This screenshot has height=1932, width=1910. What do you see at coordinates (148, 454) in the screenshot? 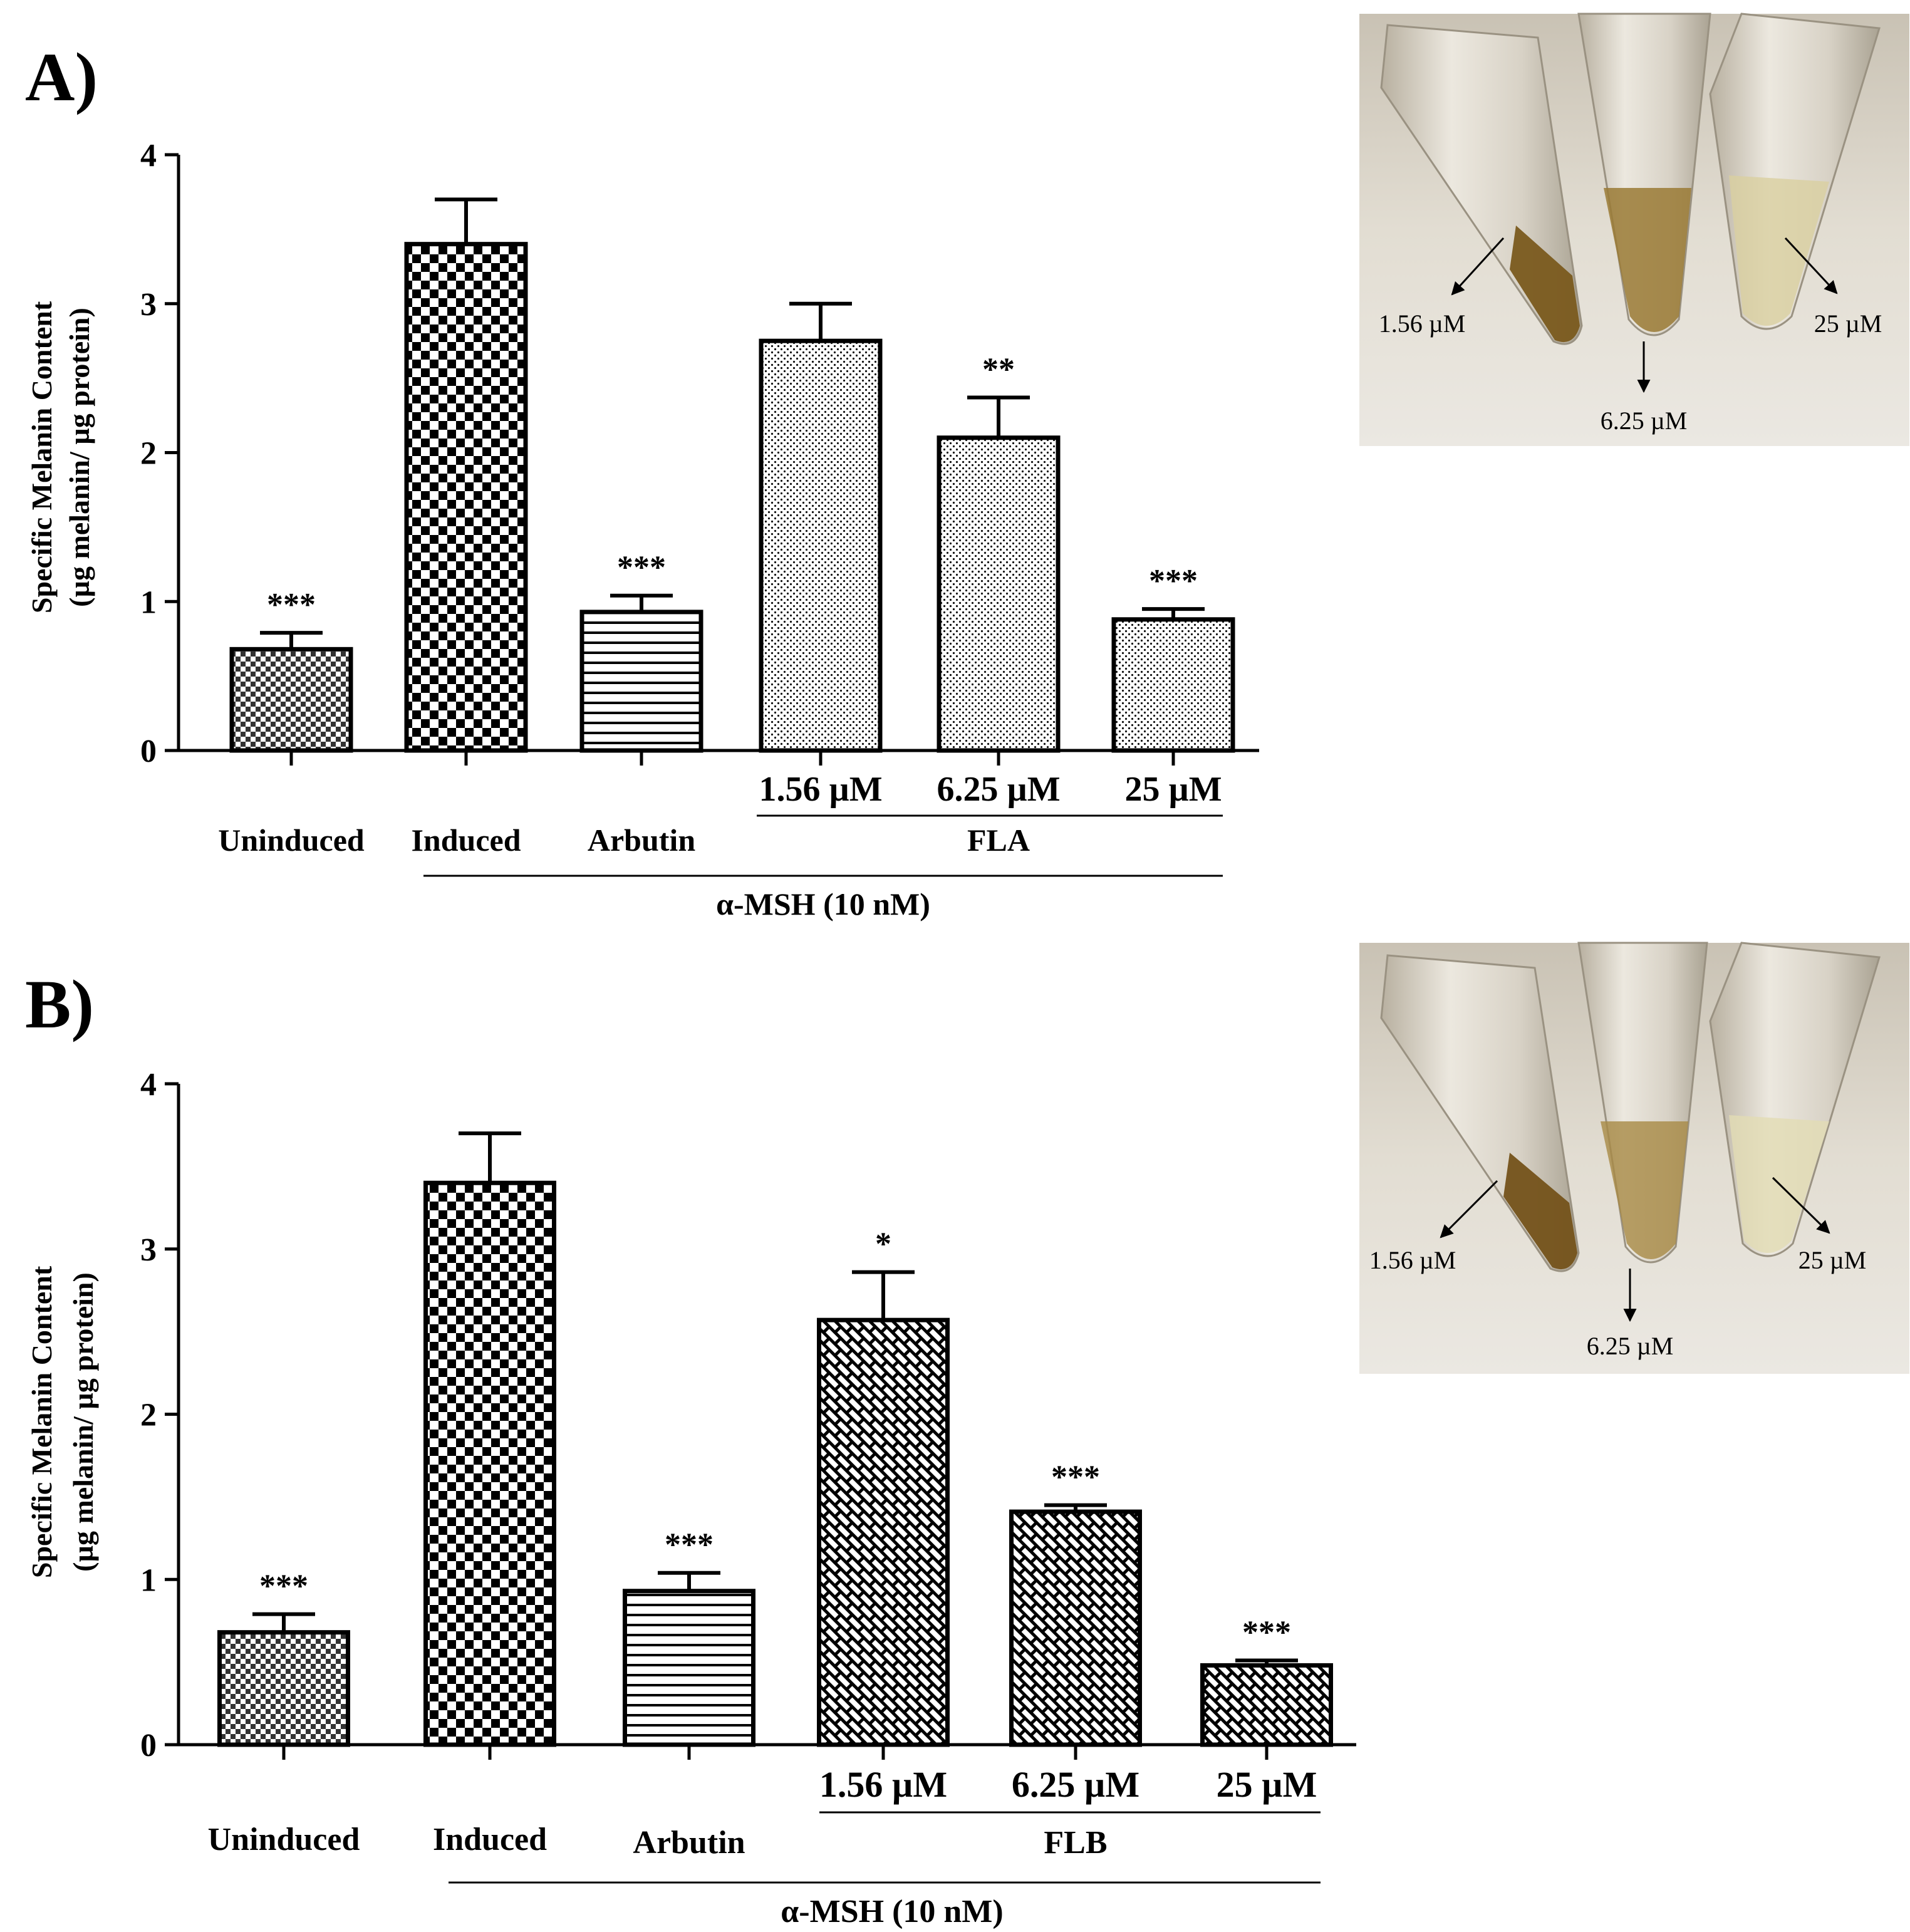
I see `chart-a-ytick-label-2: 2` at bounding box center [148, 454].